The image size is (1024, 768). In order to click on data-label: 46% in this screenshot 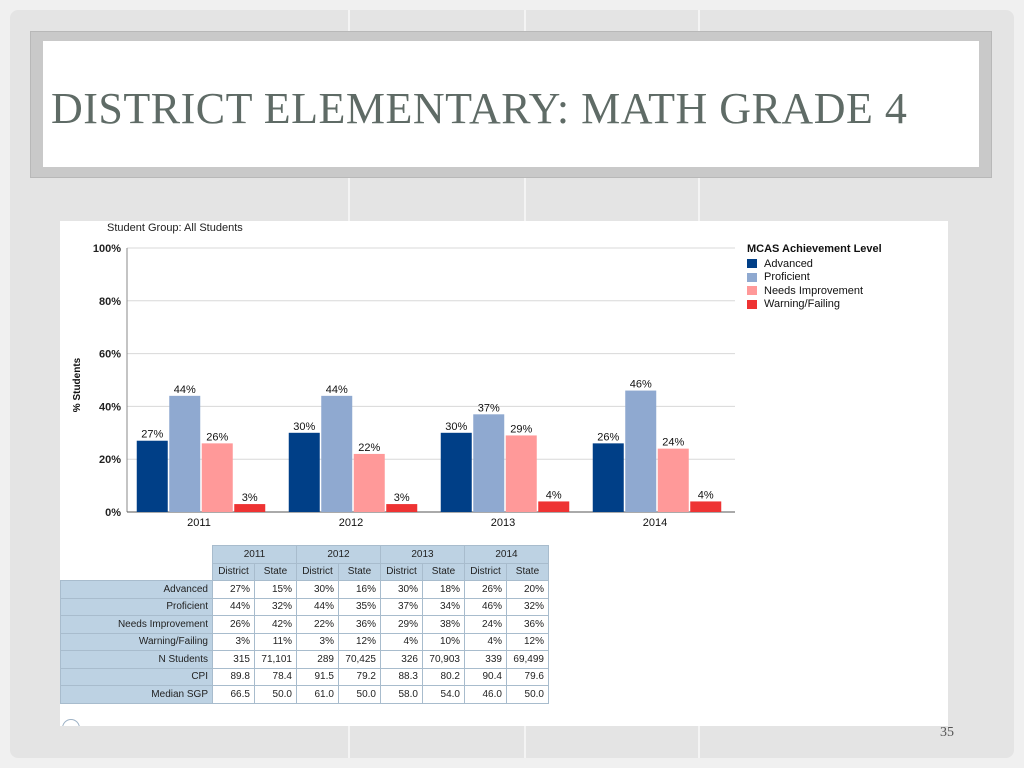, I will do `click(641, 385)`.